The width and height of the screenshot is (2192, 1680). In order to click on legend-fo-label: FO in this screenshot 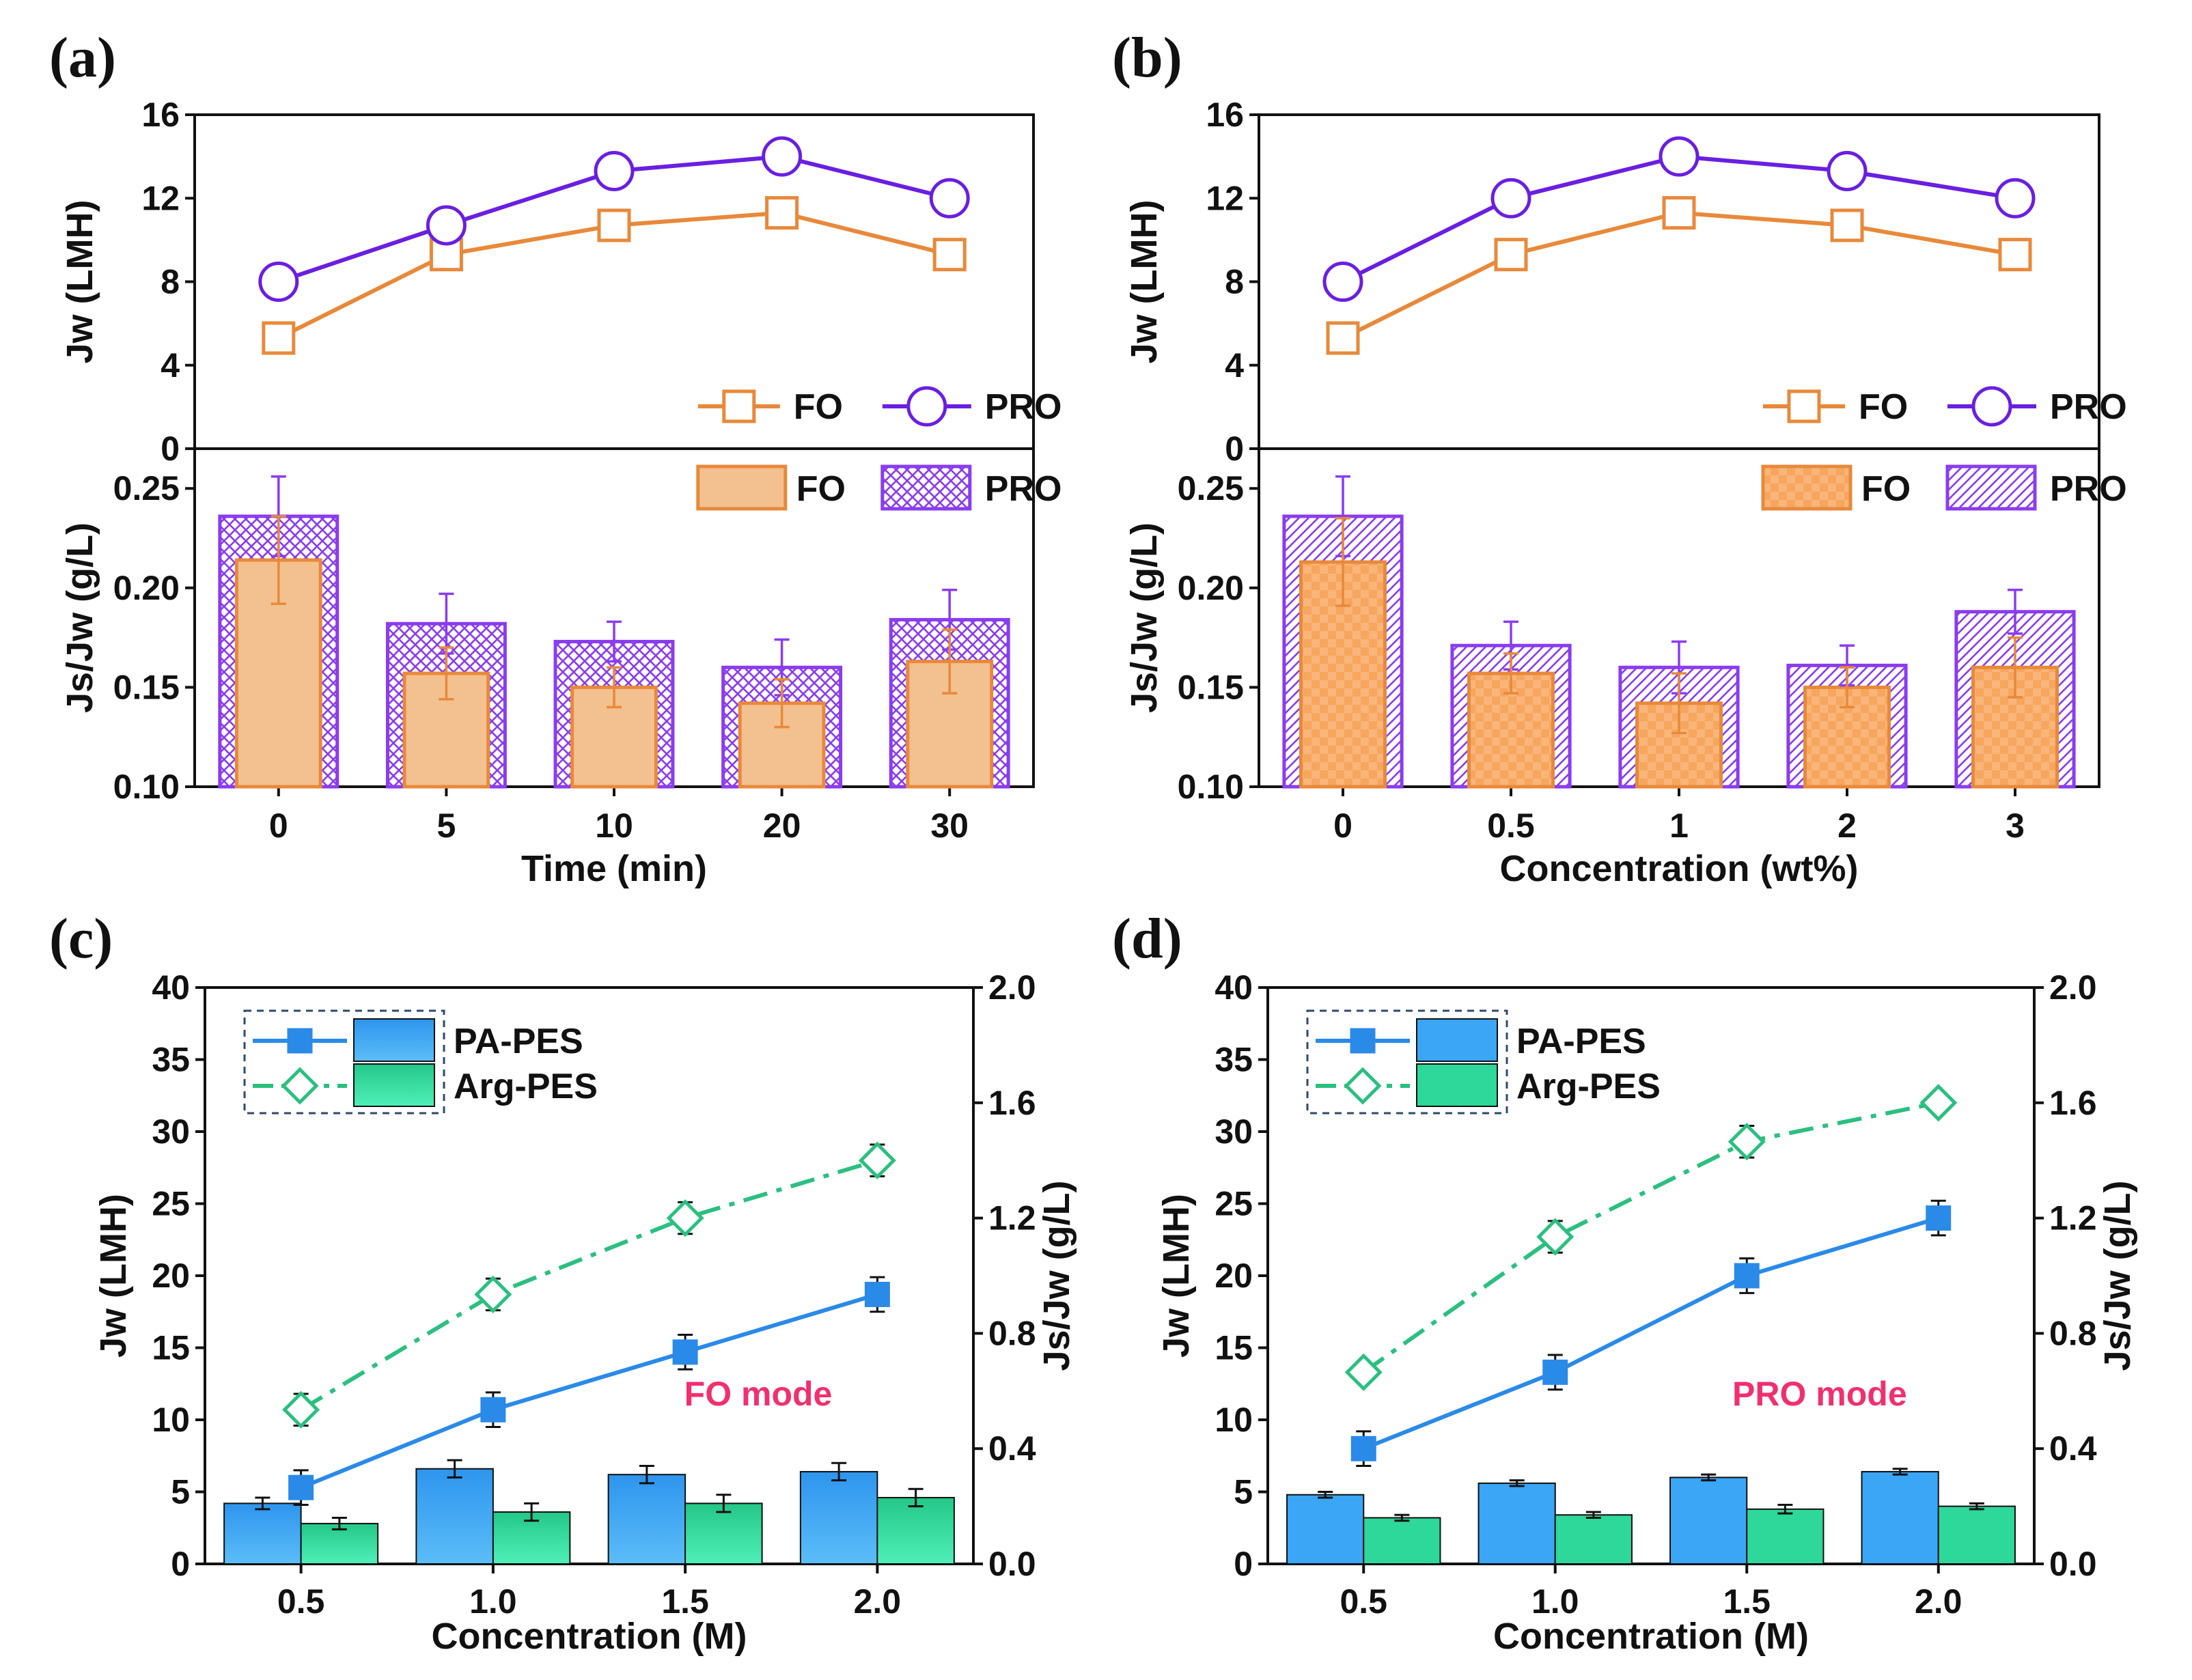, I will do `click(819, 407)`.